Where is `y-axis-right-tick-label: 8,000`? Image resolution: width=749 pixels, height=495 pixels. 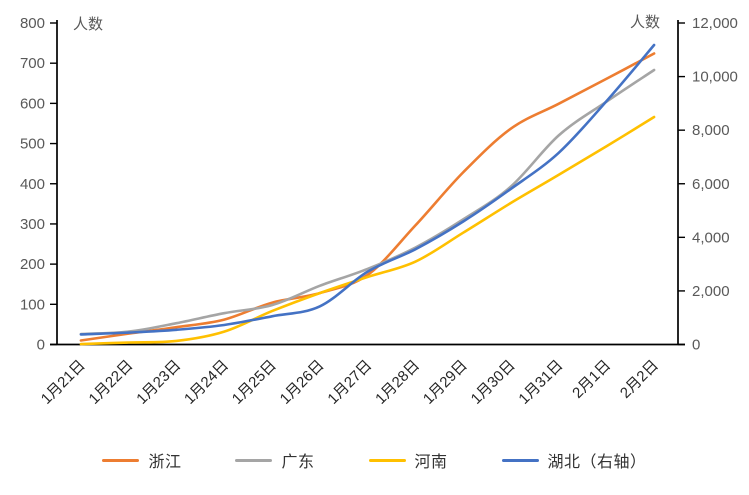 y-axis-right-tick-label: 8,000 is located at coordinates (711, 130).